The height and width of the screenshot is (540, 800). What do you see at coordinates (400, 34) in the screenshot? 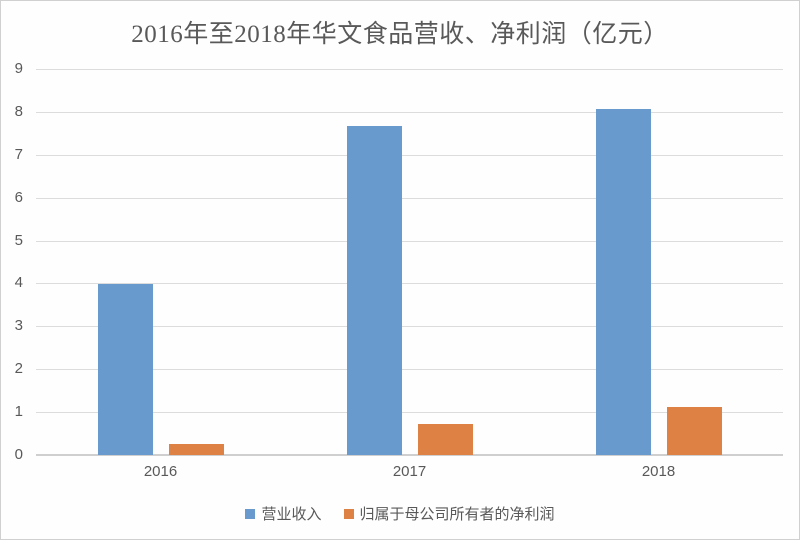
I see `chart-title: 2016年至2018年华文食品营收、净利润（亿元）` at bounding box center [400, 34].